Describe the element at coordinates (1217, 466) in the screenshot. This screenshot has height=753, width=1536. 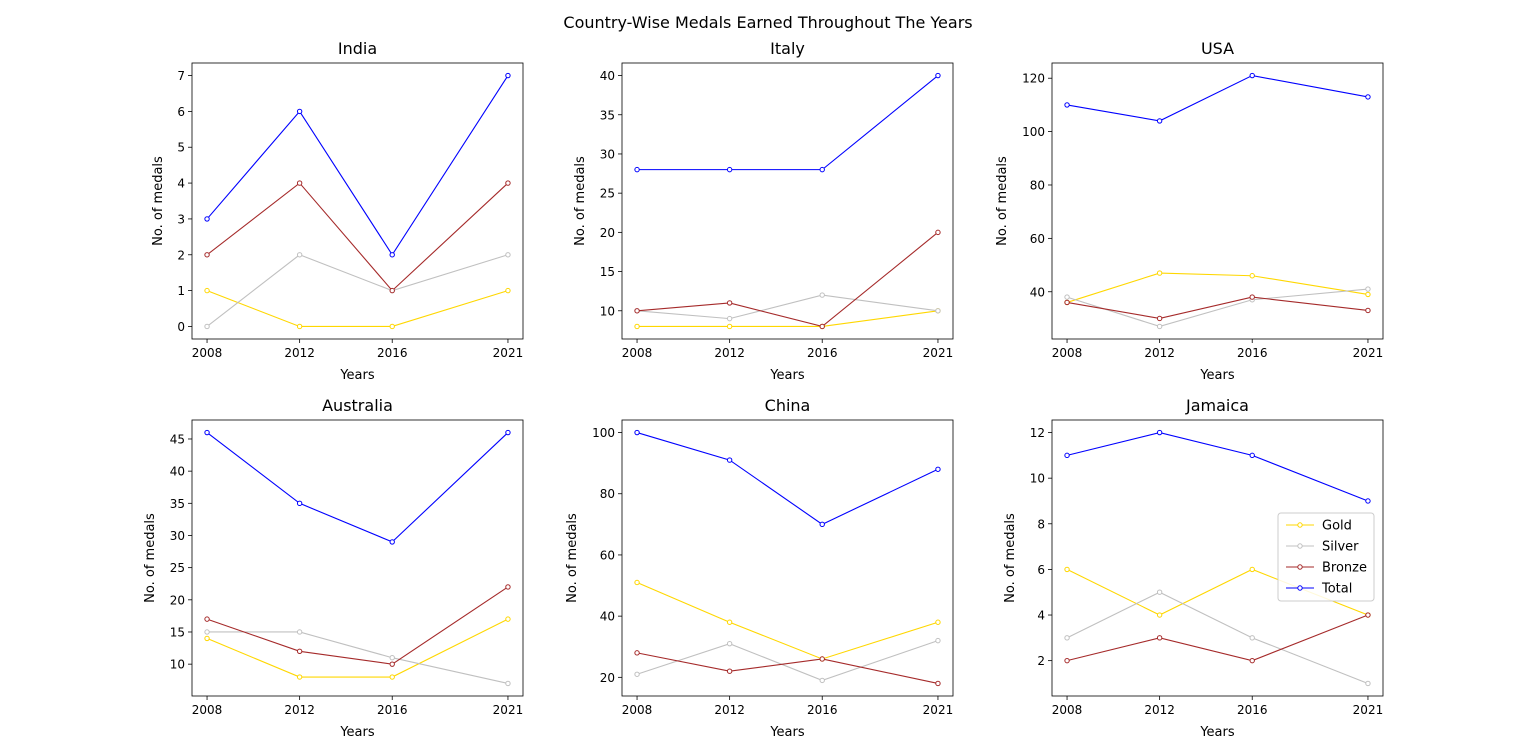
I see `series-total` at that location.